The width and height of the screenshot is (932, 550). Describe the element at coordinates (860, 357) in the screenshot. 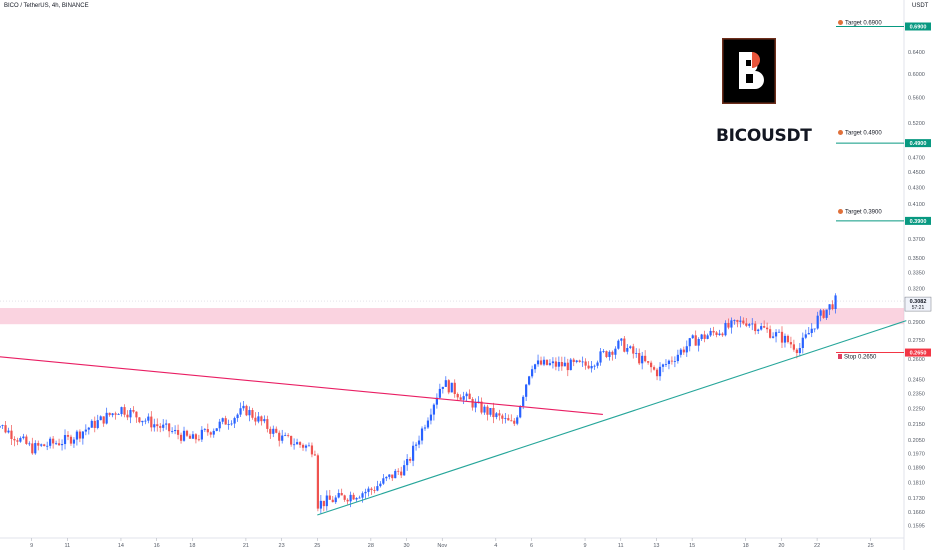

I see `stop-text: Stop 0.2650` at that location.